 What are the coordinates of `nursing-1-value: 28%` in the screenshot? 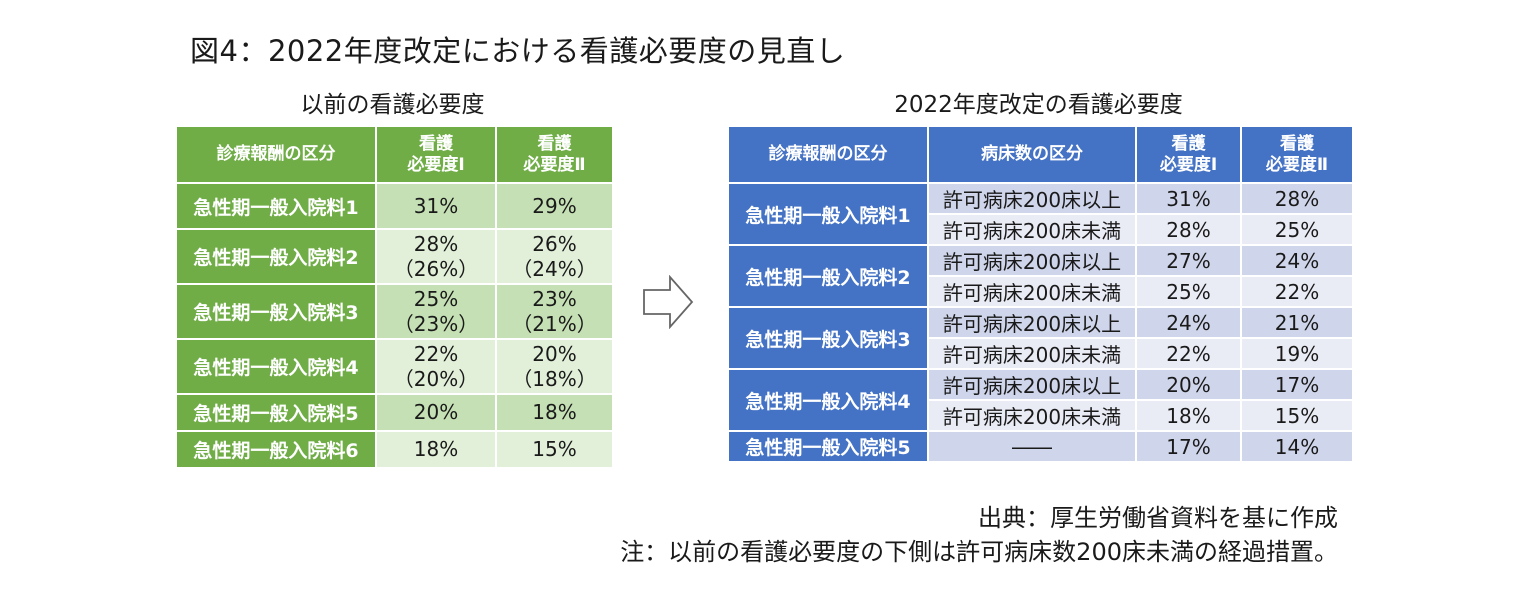 It's located at (1188, 229).